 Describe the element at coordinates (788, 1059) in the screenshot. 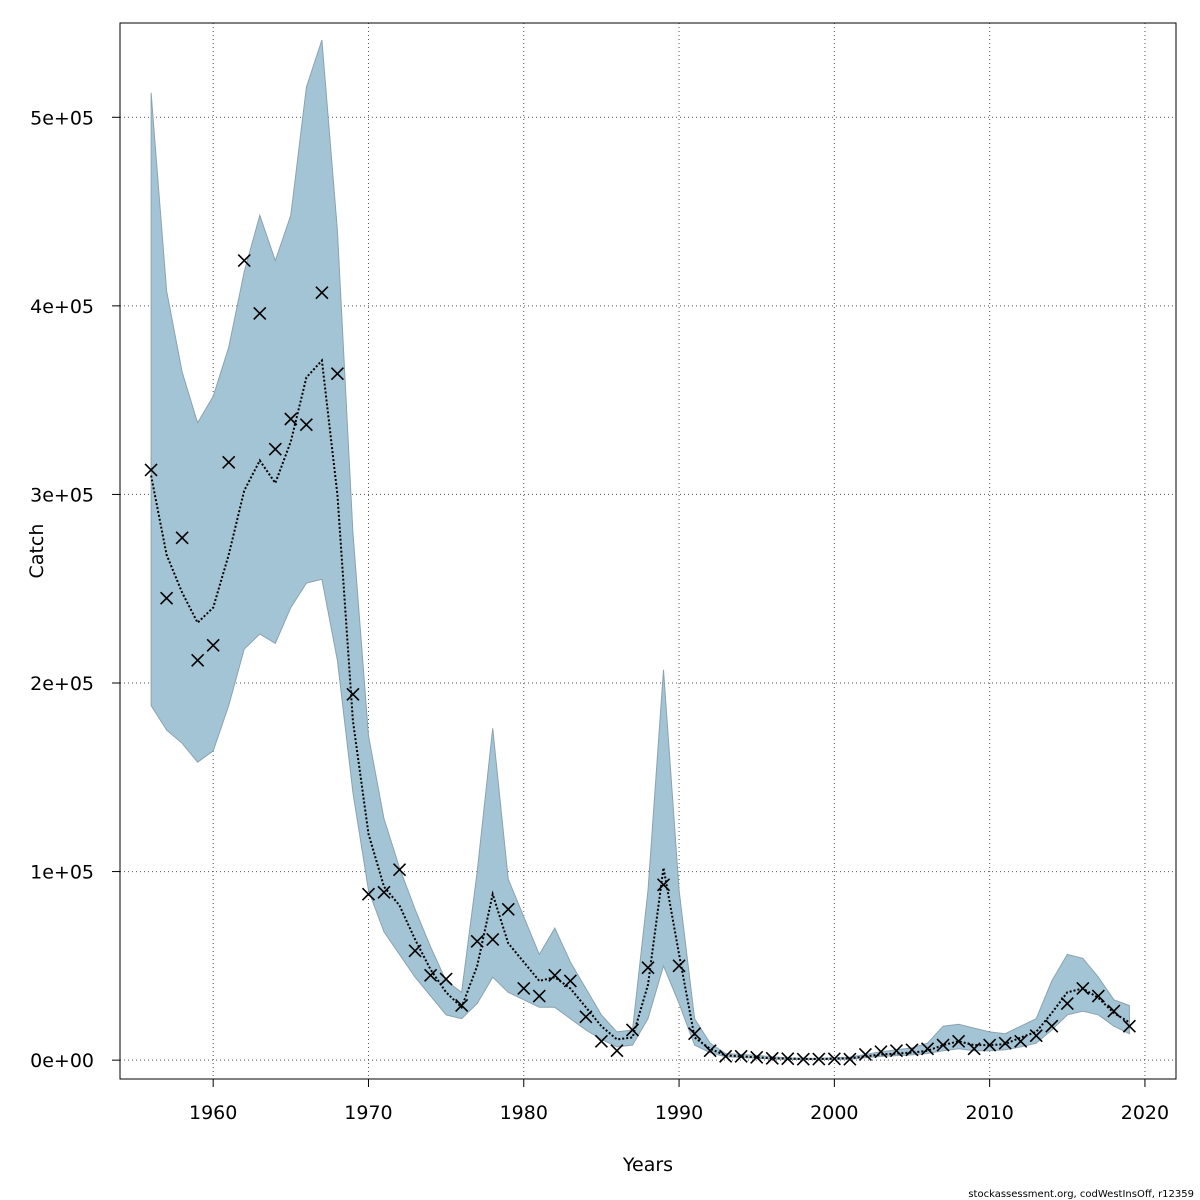

I see `observed-point-1997` at that location.